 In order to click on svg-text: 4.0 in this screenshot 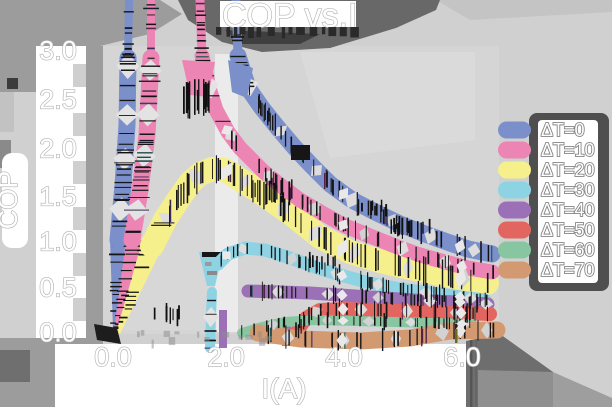, I will do `click(344, 357)`.